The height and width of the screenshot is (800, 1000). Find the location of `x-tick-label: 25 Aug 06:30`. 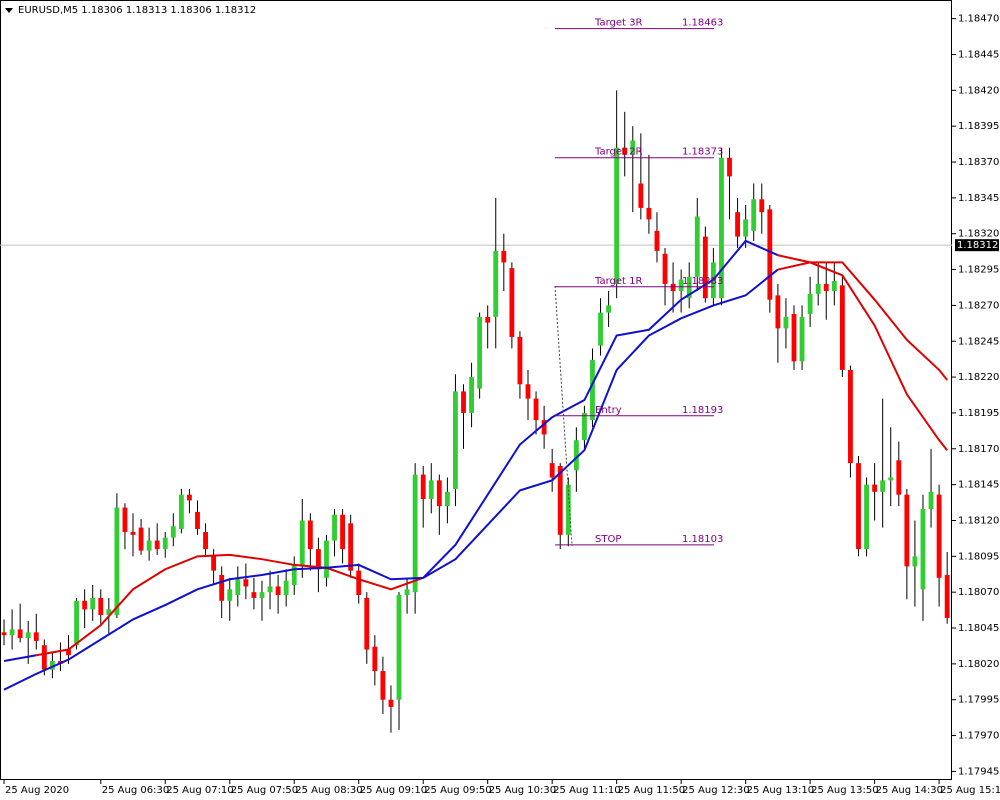

x-tick-label: 25 Aug 06:30 is located at coordinates (135, 790).